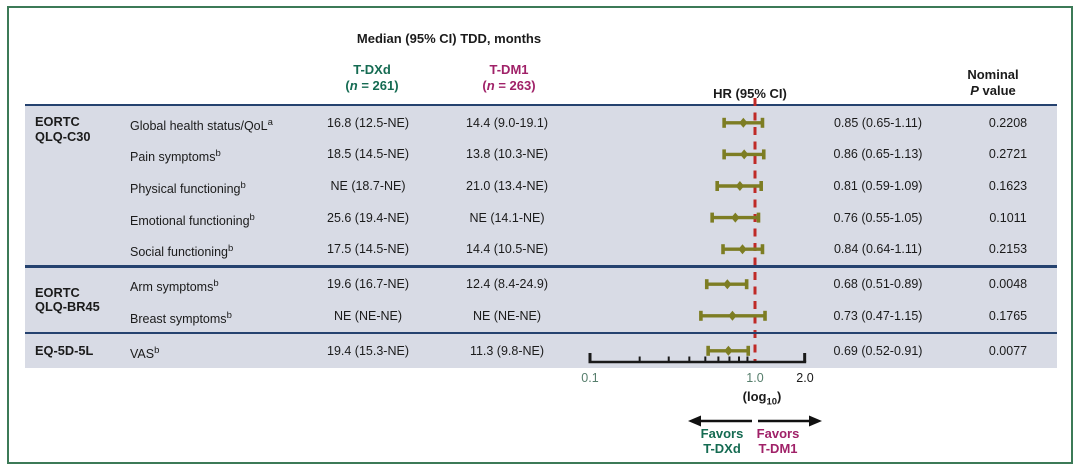 The height and width of the screenshot is (471, 1080). I want to click on cell-tdm1-median: 11.3 (9.8-NE), so click(507, 350).